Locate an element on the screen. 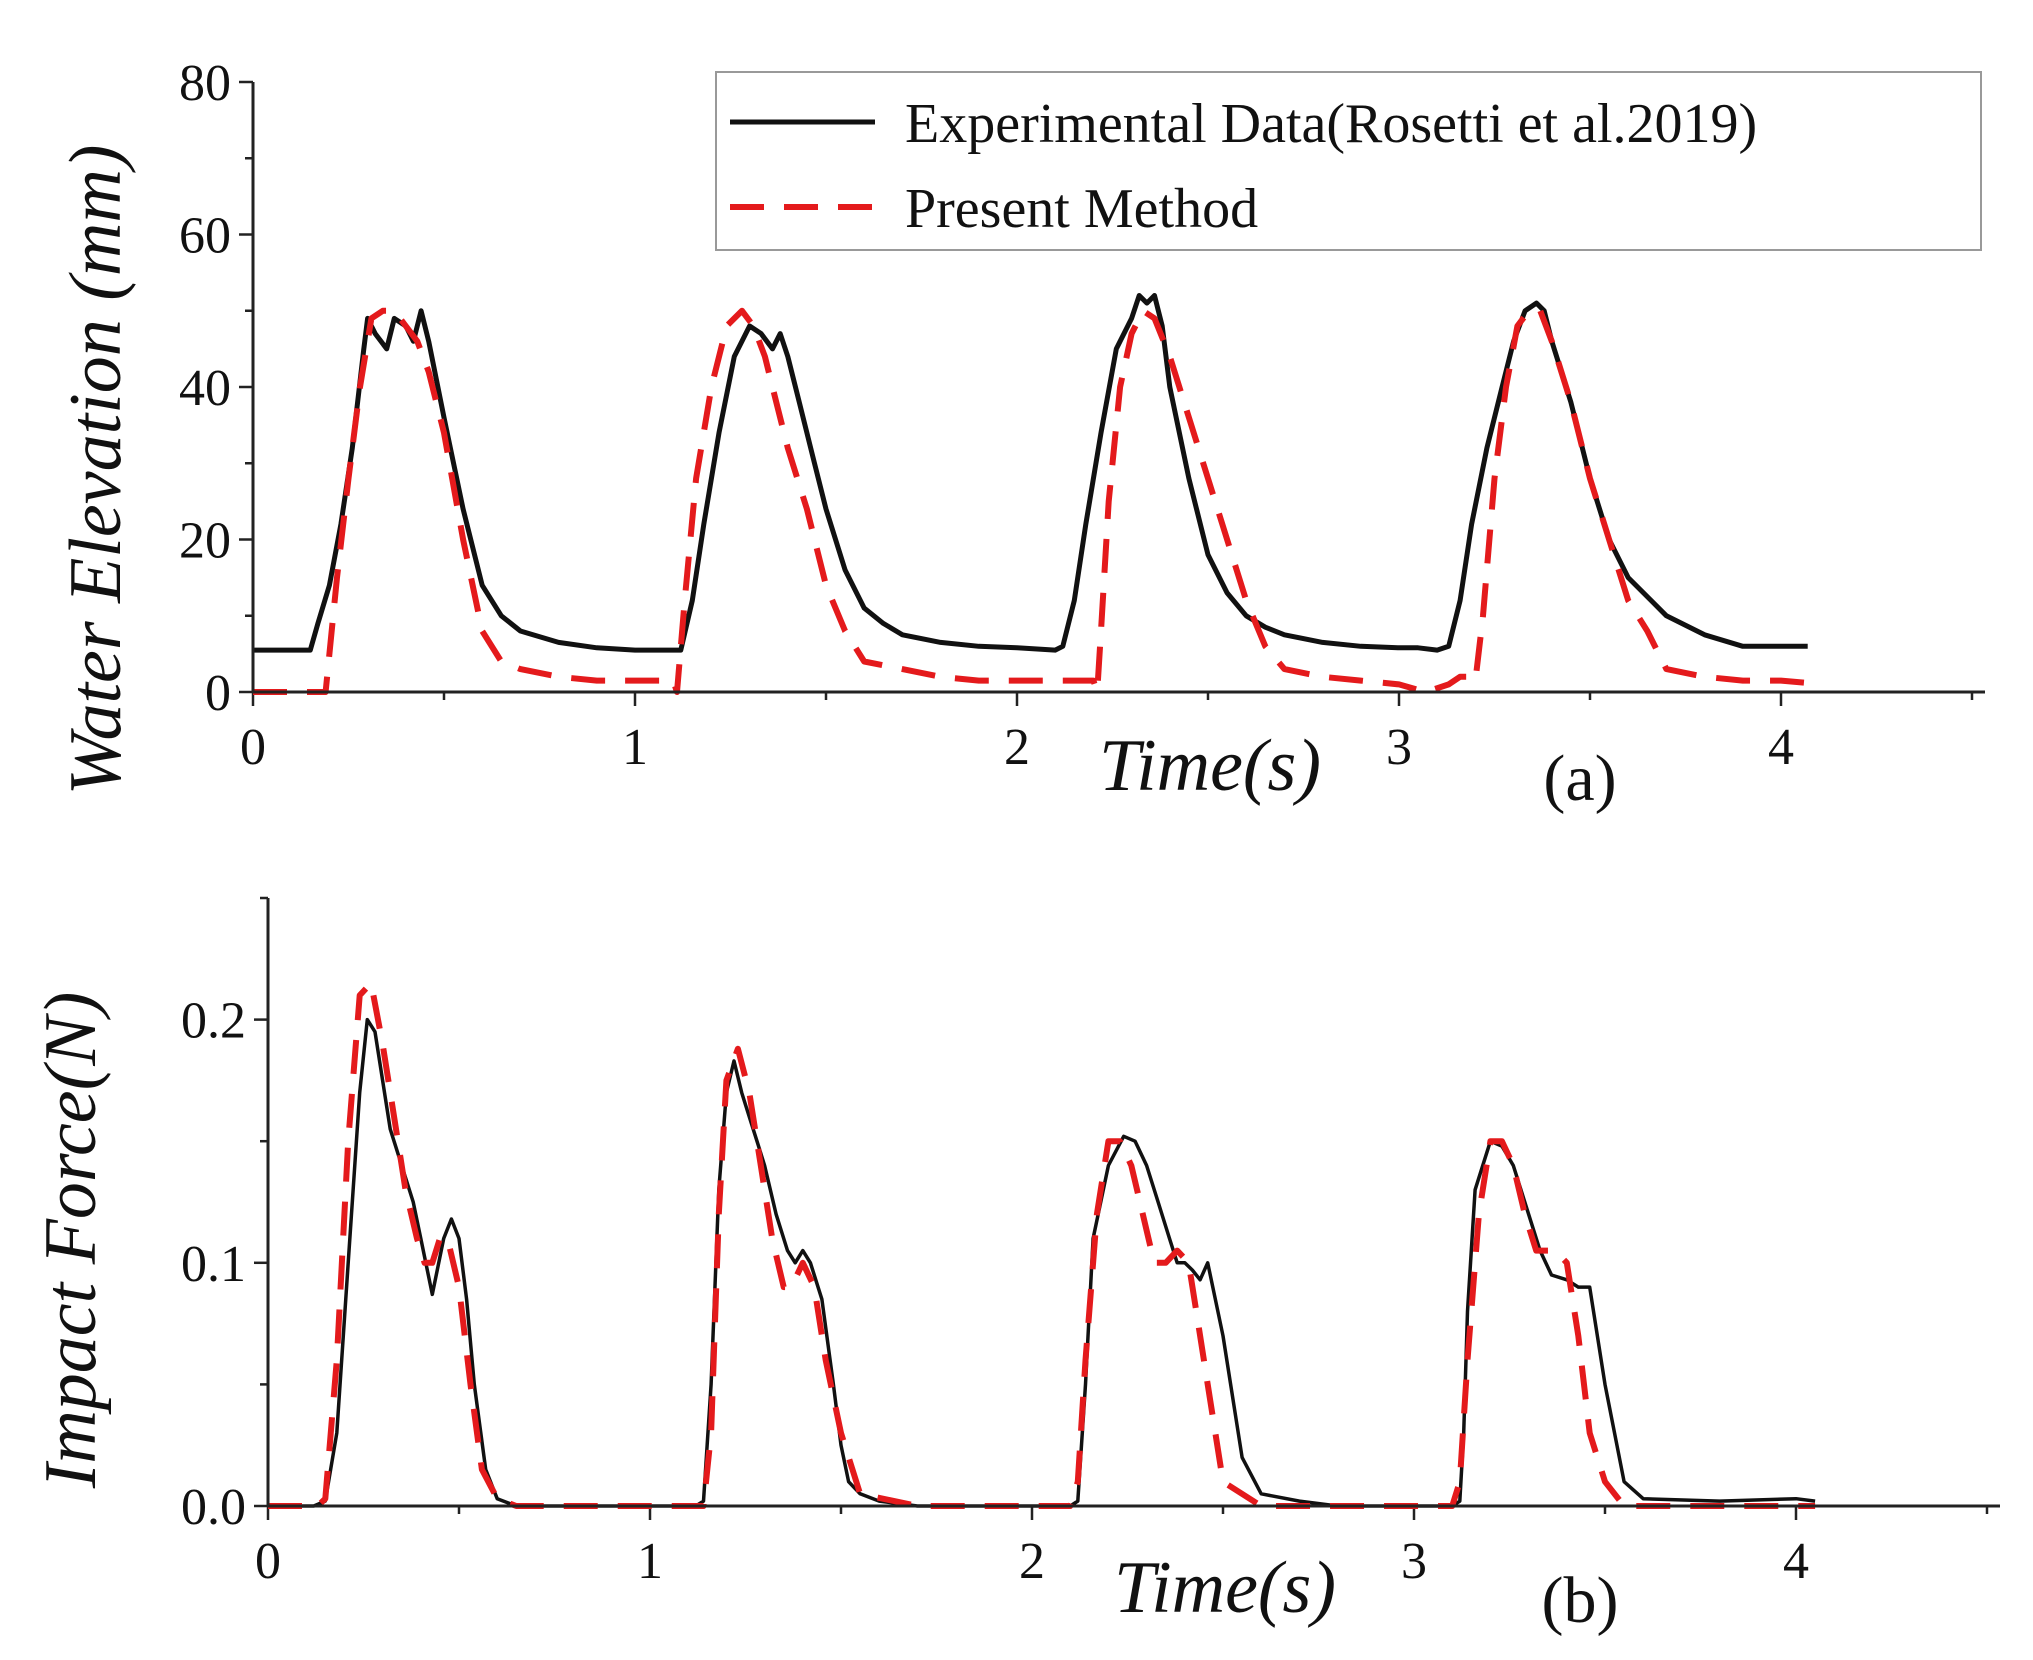 This screenshot has width=2033, height=1660. panel-b-x-tick-label: 1 is located at coordinates (650, 1561).